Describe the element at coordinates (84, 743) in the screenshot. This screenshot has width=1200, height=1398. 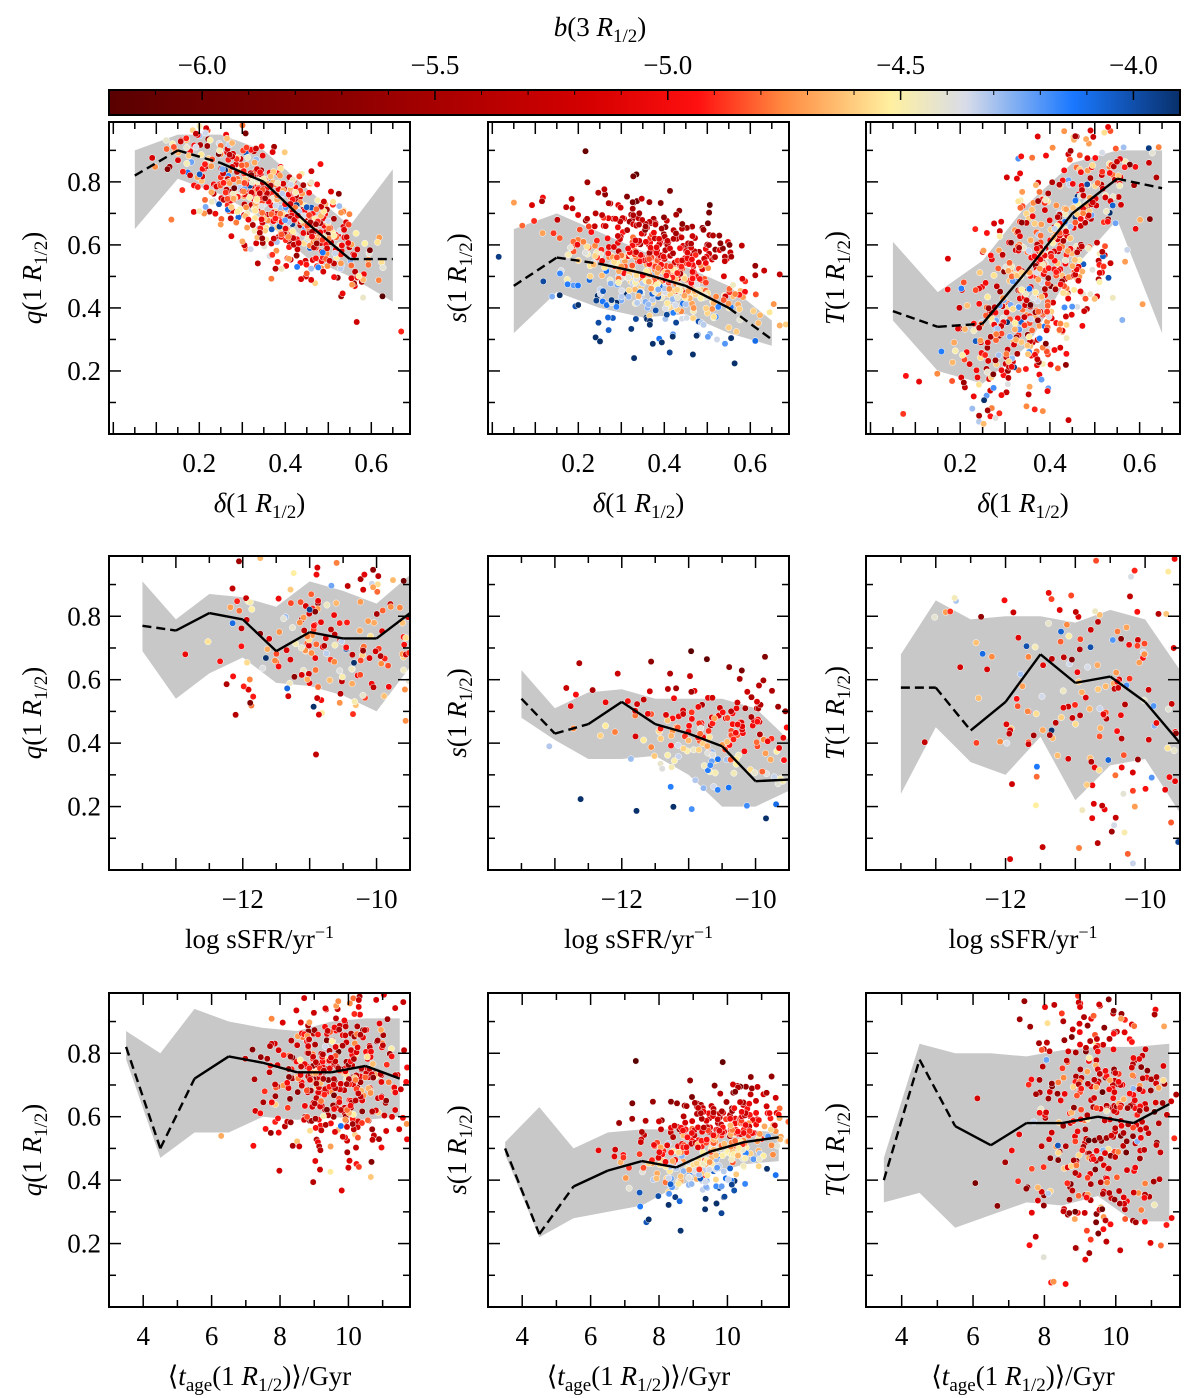
I see `y-tick-label: 0.4` at that location.